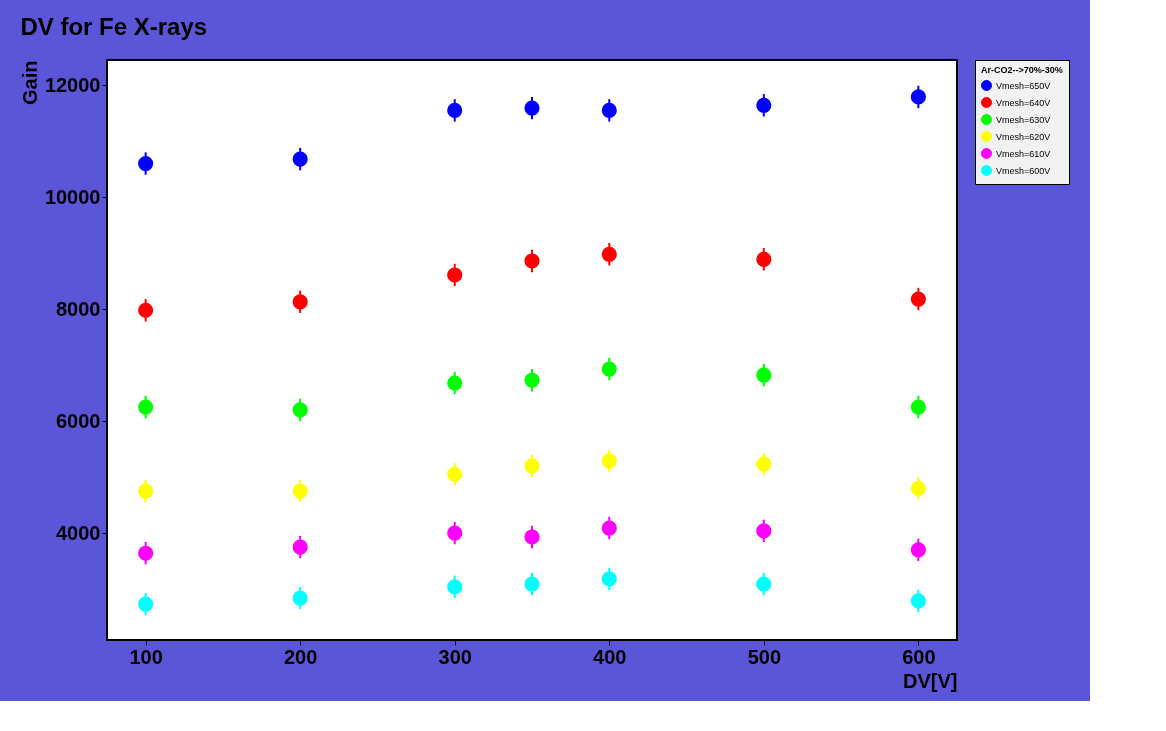 The height and width of the screenshot is (731, 1166). Describe the element at coordinates (300, 656) in the screenshot. I see `x-tick-label: 200` at that location.